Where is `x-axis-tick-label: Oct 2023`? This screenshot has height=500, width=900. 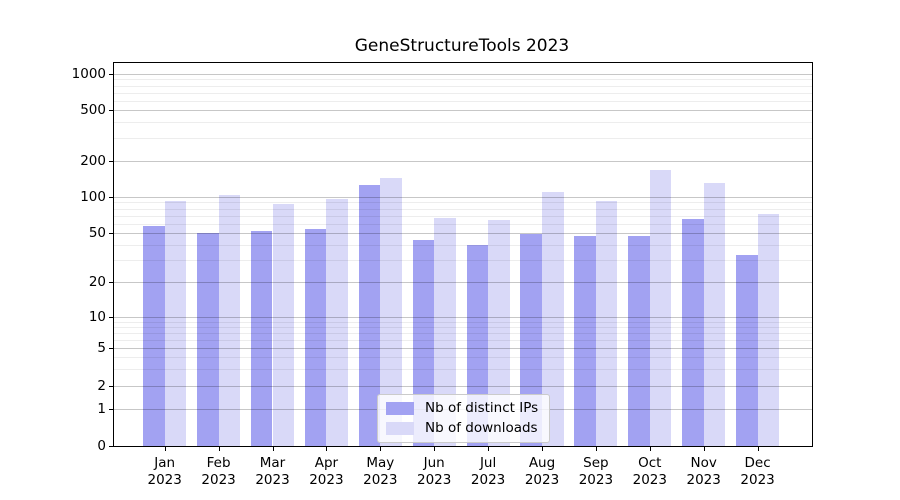 x-axis-tick-label: Oct 2023 is located at coordinates (649, 471).